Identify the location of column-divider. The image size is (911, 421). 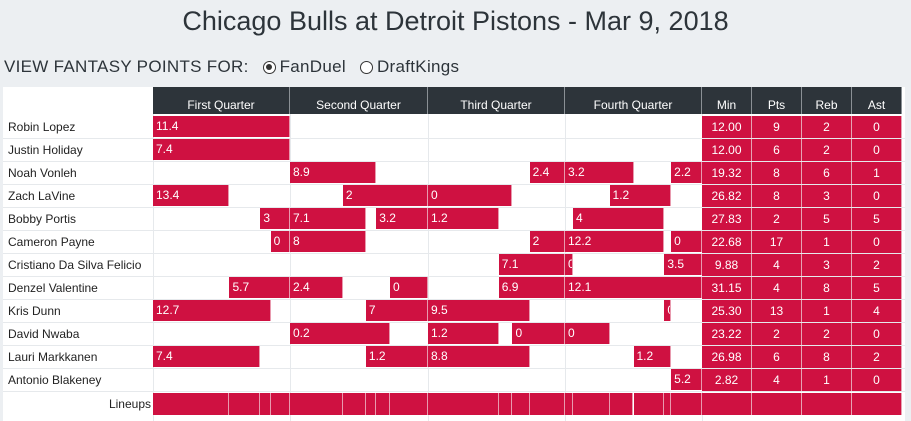
(153, 267).